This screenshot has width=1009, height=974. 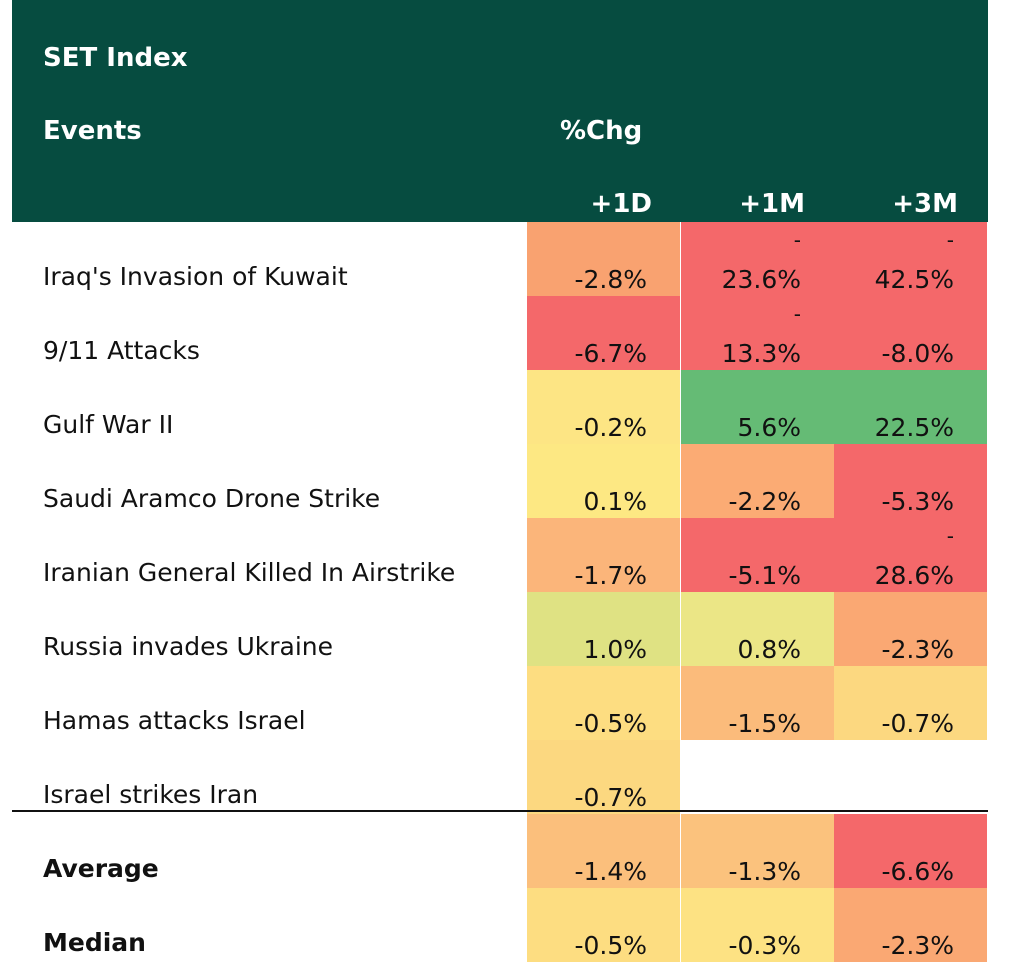 I want to click on event-row-3-cell-1d: -0.2%, so click(x=603, y=407).